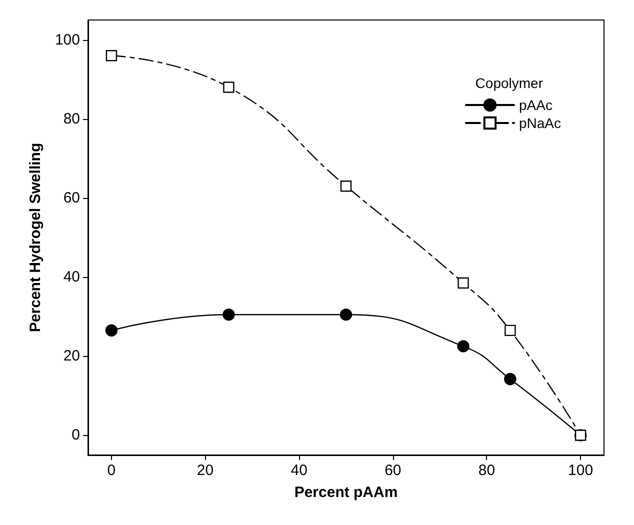 The height and width of the screenshot is (525, 634). Describe the element at coordinates (299, 470) in the screenshot. I see `x-tick-label: 40` at that location.